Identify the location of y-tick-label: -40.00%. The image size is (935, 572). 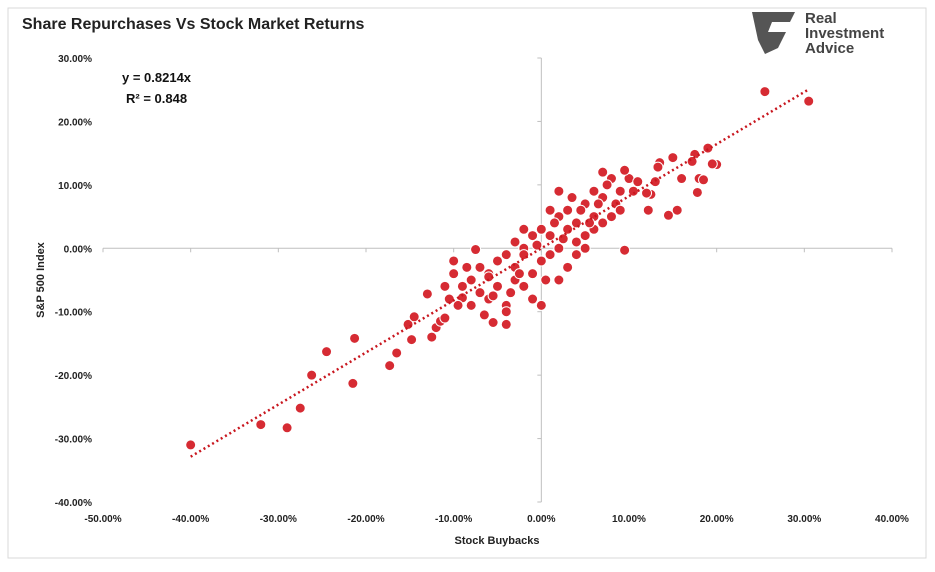
(73, 503).